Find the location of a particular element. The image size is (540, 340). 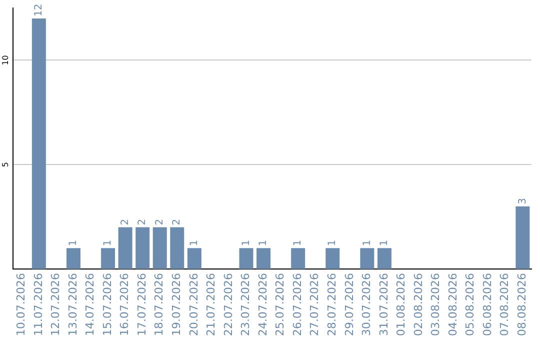

x-tick-label: 15.07.2026 is located at coordinates (107, 304).